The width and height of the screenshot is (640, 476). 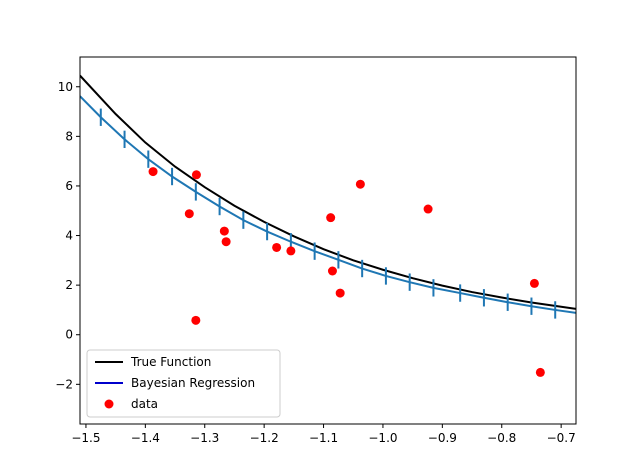 What do you see at coordinates (145, 438) in the screenshot?
I see `x-tick-label: −1.4` at bounding box center [145, 438].